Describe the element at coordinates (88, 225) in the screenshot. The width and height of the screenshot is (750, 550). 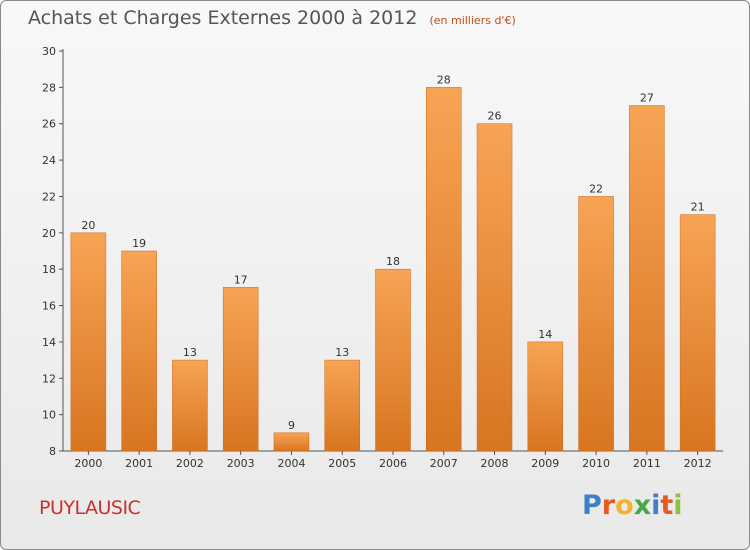
I see `bar-value-label: 20` at that location.